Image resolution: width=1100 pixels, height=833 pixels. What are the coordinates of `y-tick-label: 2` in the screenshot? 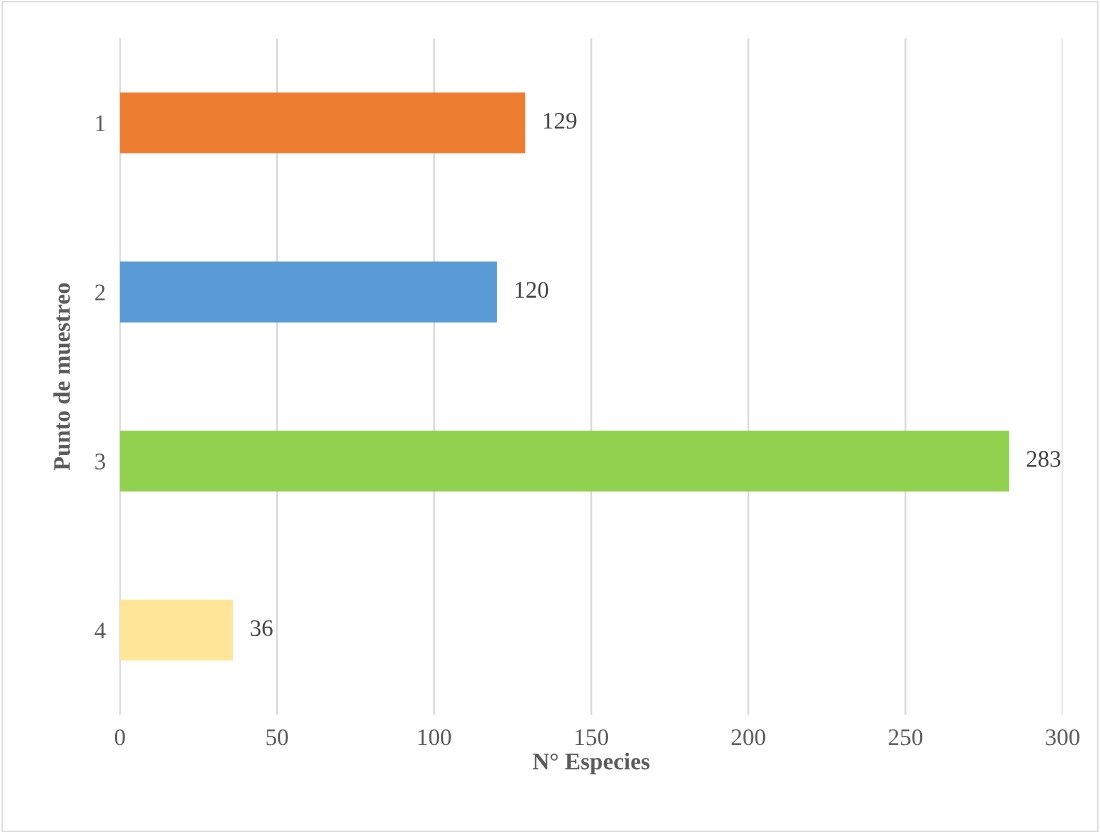 It's located at (100, 292).